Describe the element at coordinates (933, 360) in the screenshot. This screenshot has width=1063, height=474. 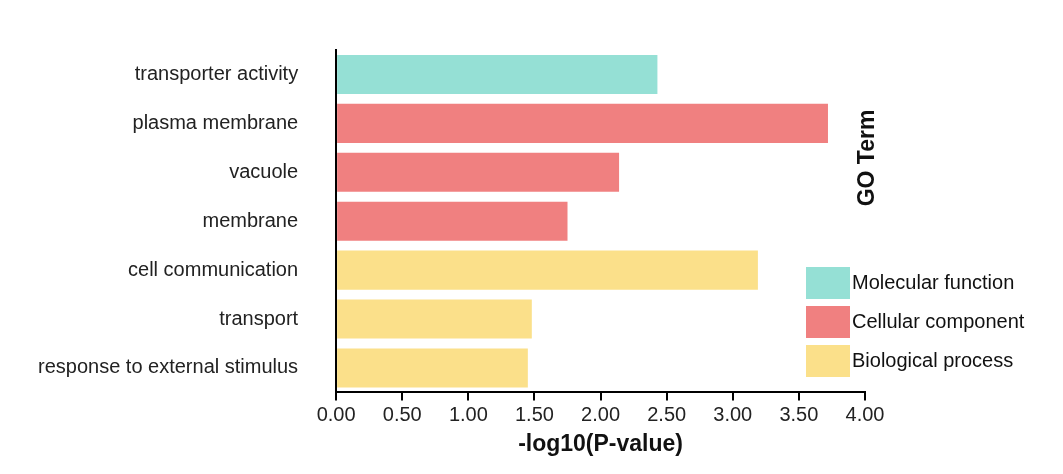
I see `legend-label: Biological process` at that location.